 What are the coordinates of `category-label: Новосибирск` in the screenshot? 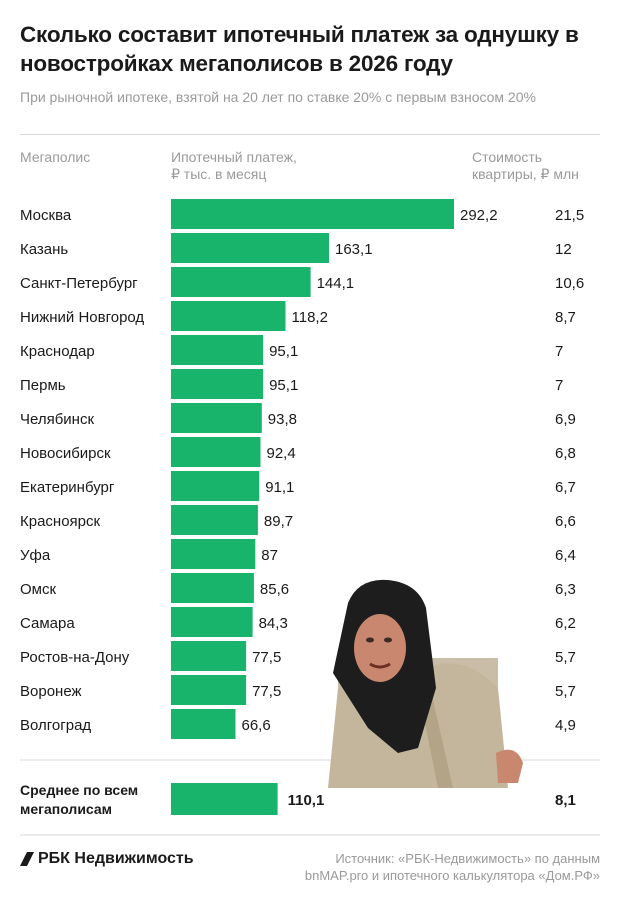 It's located at (65, 453).